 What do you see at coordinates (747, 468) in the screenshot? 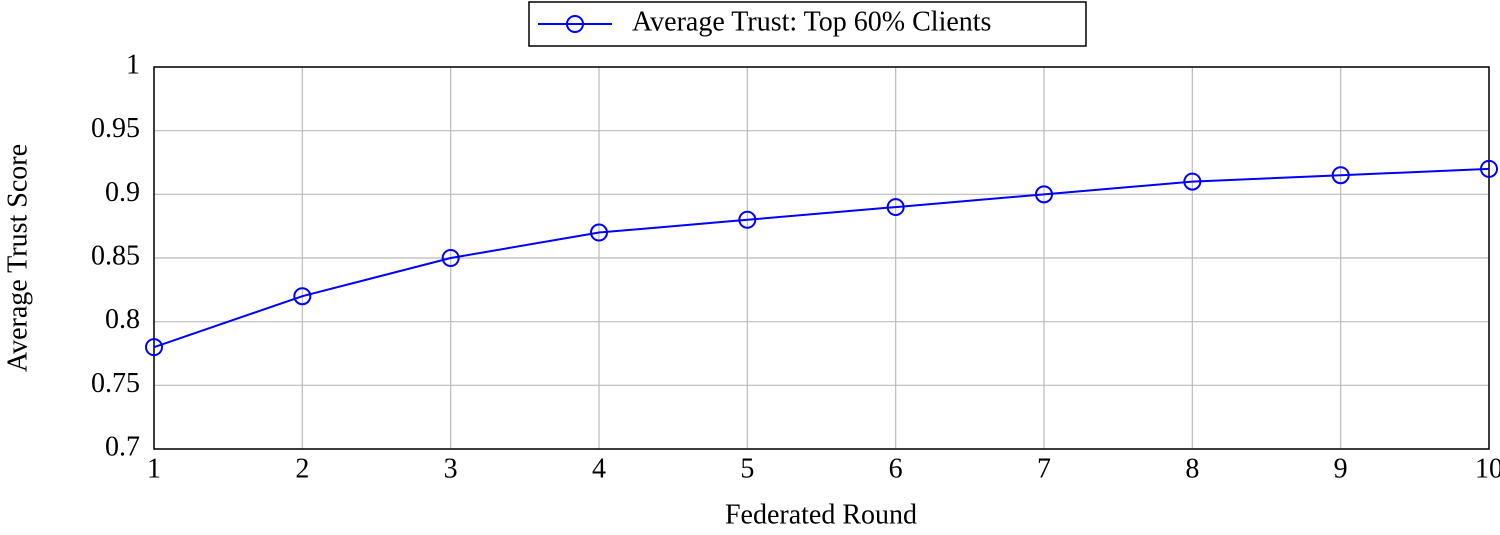
I see `x-tick-label: 5` at bounding box center [747, 468].